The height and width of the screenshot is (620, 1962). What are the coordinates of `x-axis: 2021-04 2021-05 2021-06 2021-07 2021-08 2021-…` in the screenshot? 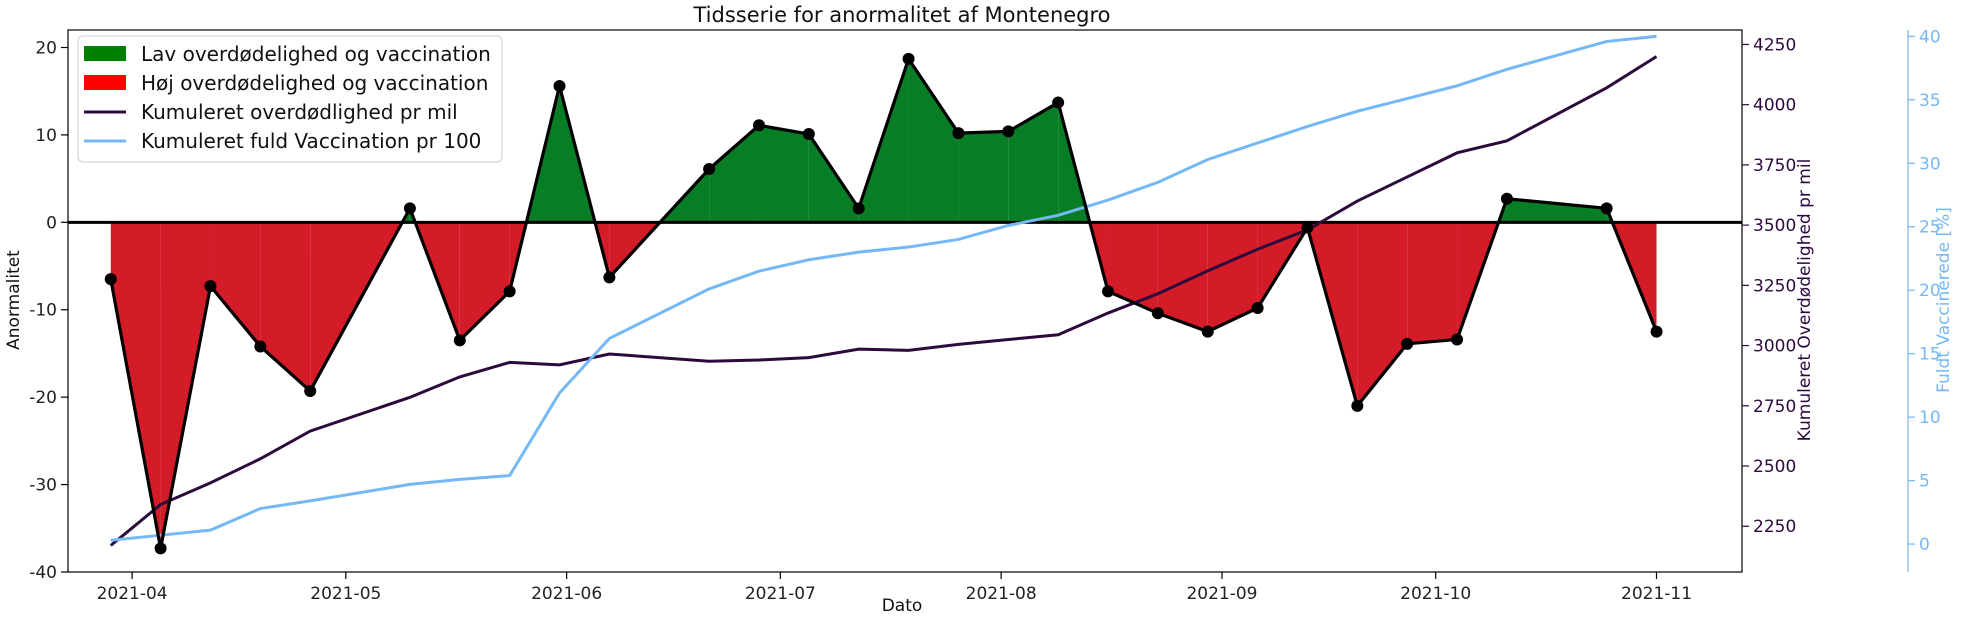 It's located at (894, 588).